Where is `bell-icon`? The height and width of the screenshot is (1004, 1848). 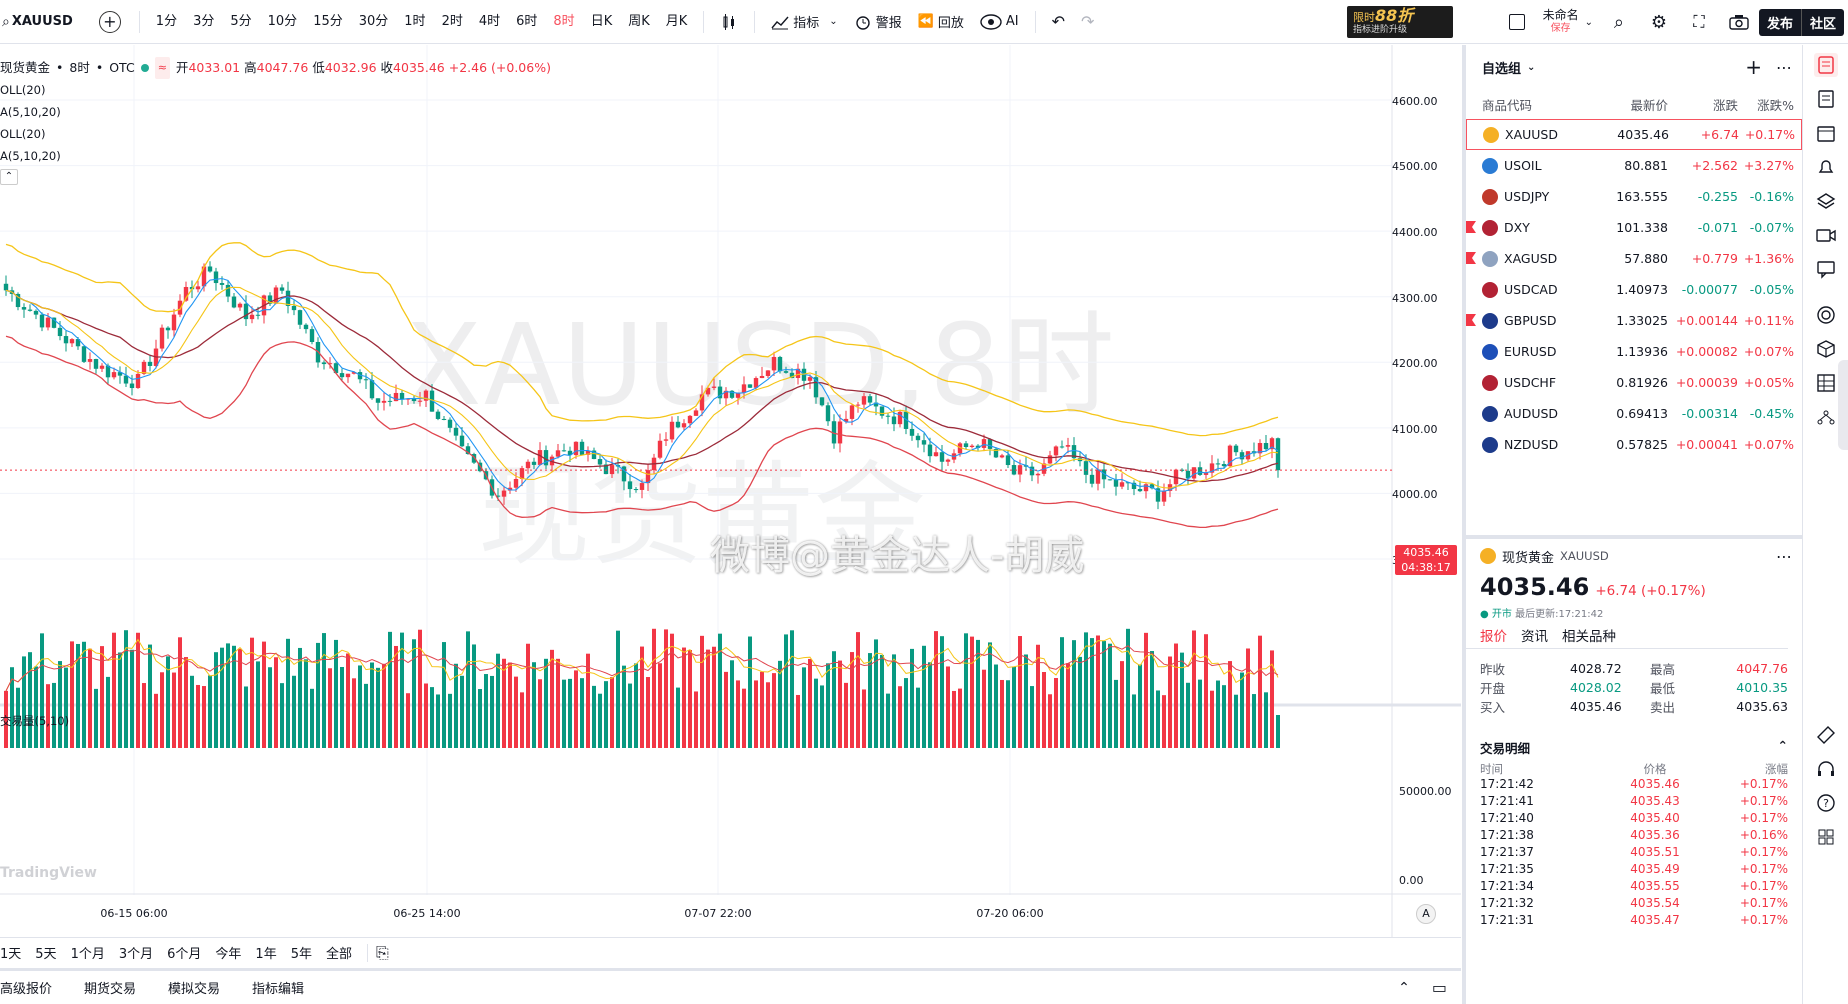 bell-icon is located at coordinates (1826, 167).